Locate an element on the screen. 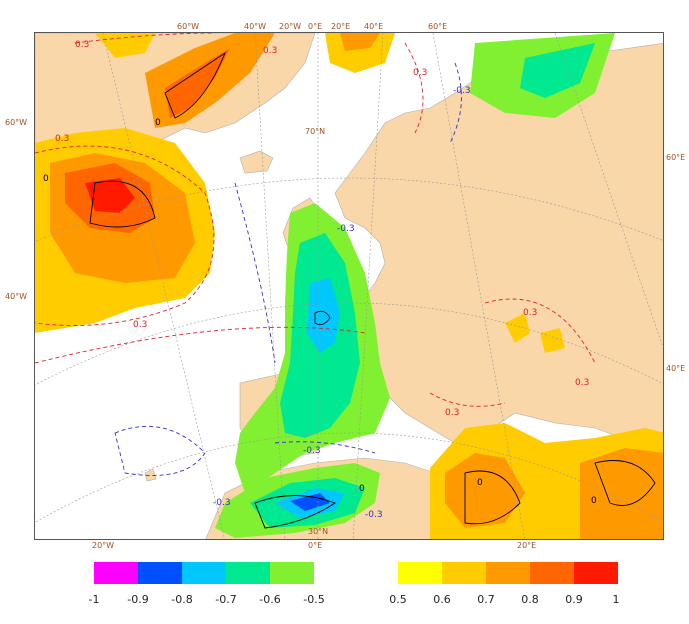 This screenshot has width=689, height=624. graticule-label-bottom: 20°E is located at coordinates (527, 545).